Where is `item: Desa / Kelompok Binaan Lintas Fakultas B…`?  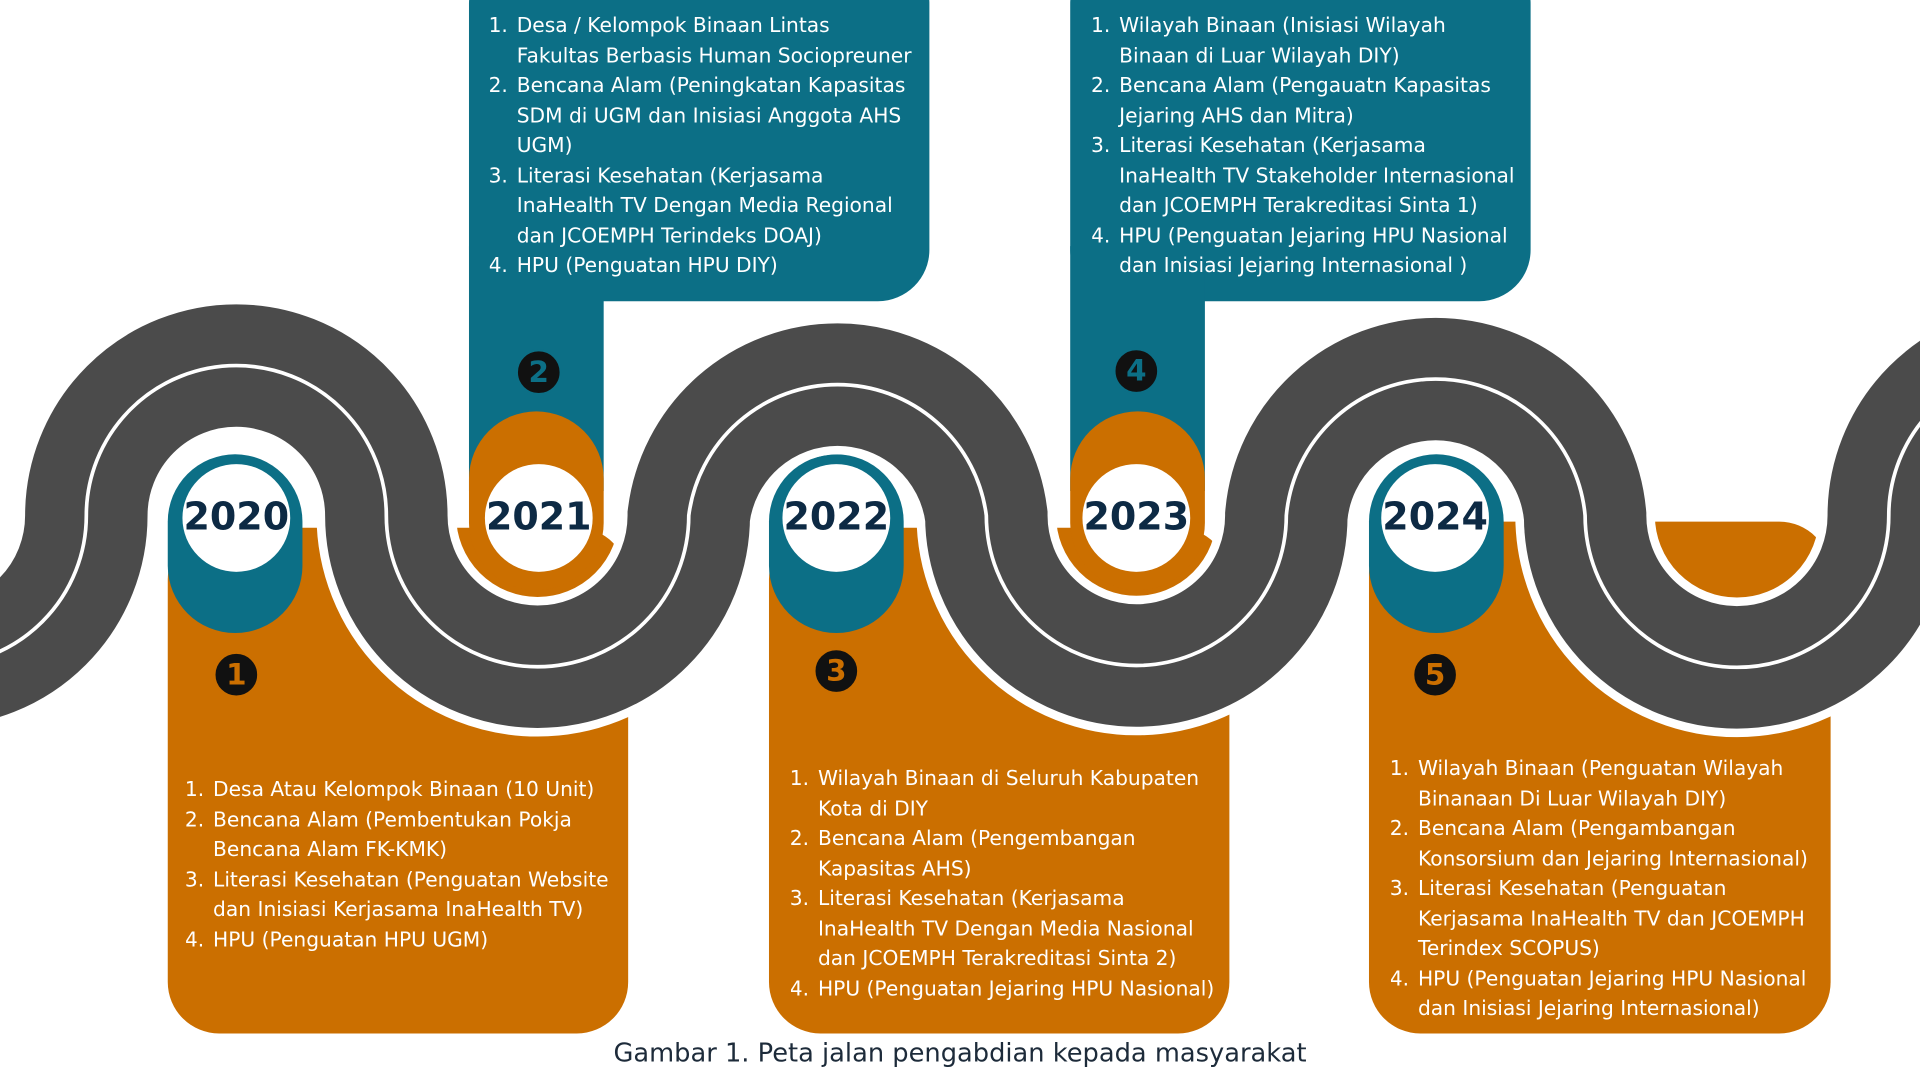 item: Desa / Kelompok Binaan Lintas Fakultas B… is located at coordinates (716, 41).